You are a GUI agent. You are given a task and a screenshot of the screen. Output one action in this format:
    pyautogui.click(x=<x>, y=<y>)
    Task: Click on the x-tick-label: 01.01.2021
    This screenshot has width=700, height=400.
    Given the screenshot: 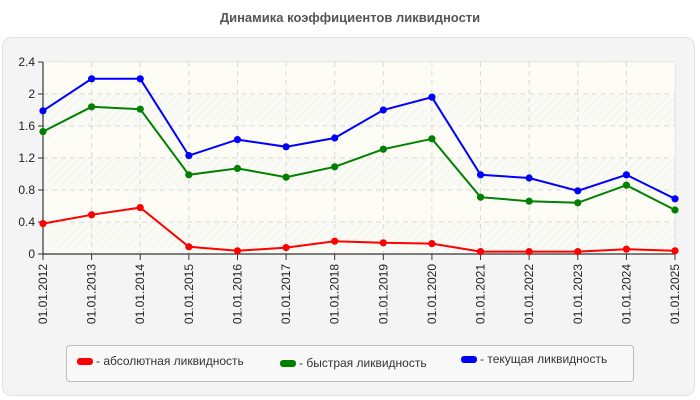 What is the action you would take?
    pyautogui.click(x=481, y=294)
    